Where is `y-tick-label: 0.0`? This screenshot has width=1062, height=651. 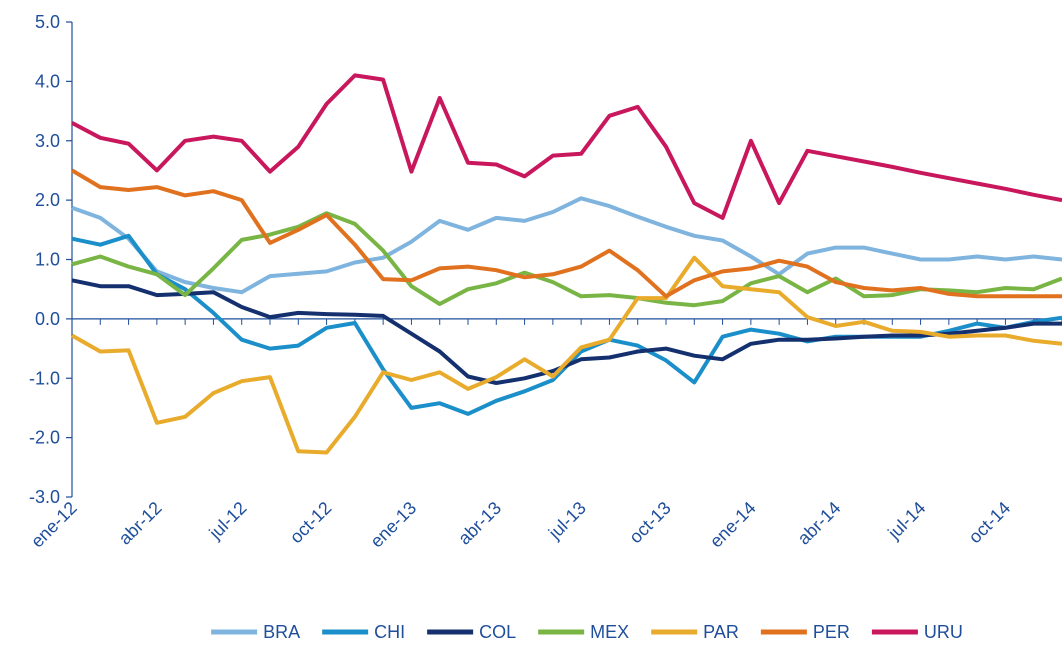 y-tick-label: 0.0 is located at coordinates (47, 319).